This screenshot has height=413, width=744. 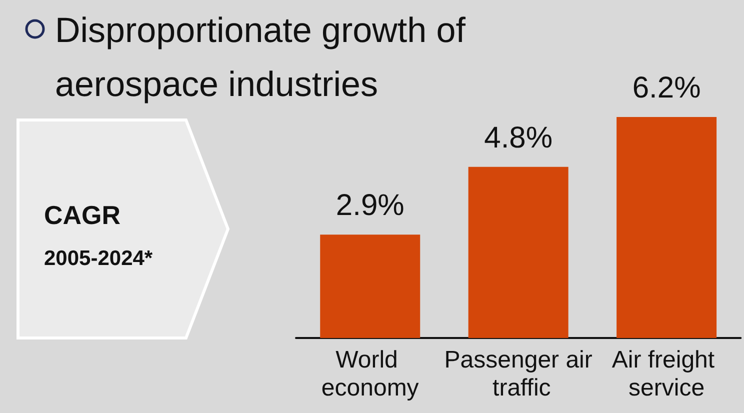 What do you see at coordinates (518, 374) in the screenshot?
I see `x-tick-label: Passenger air traffic` at bounding box center [518, 374].